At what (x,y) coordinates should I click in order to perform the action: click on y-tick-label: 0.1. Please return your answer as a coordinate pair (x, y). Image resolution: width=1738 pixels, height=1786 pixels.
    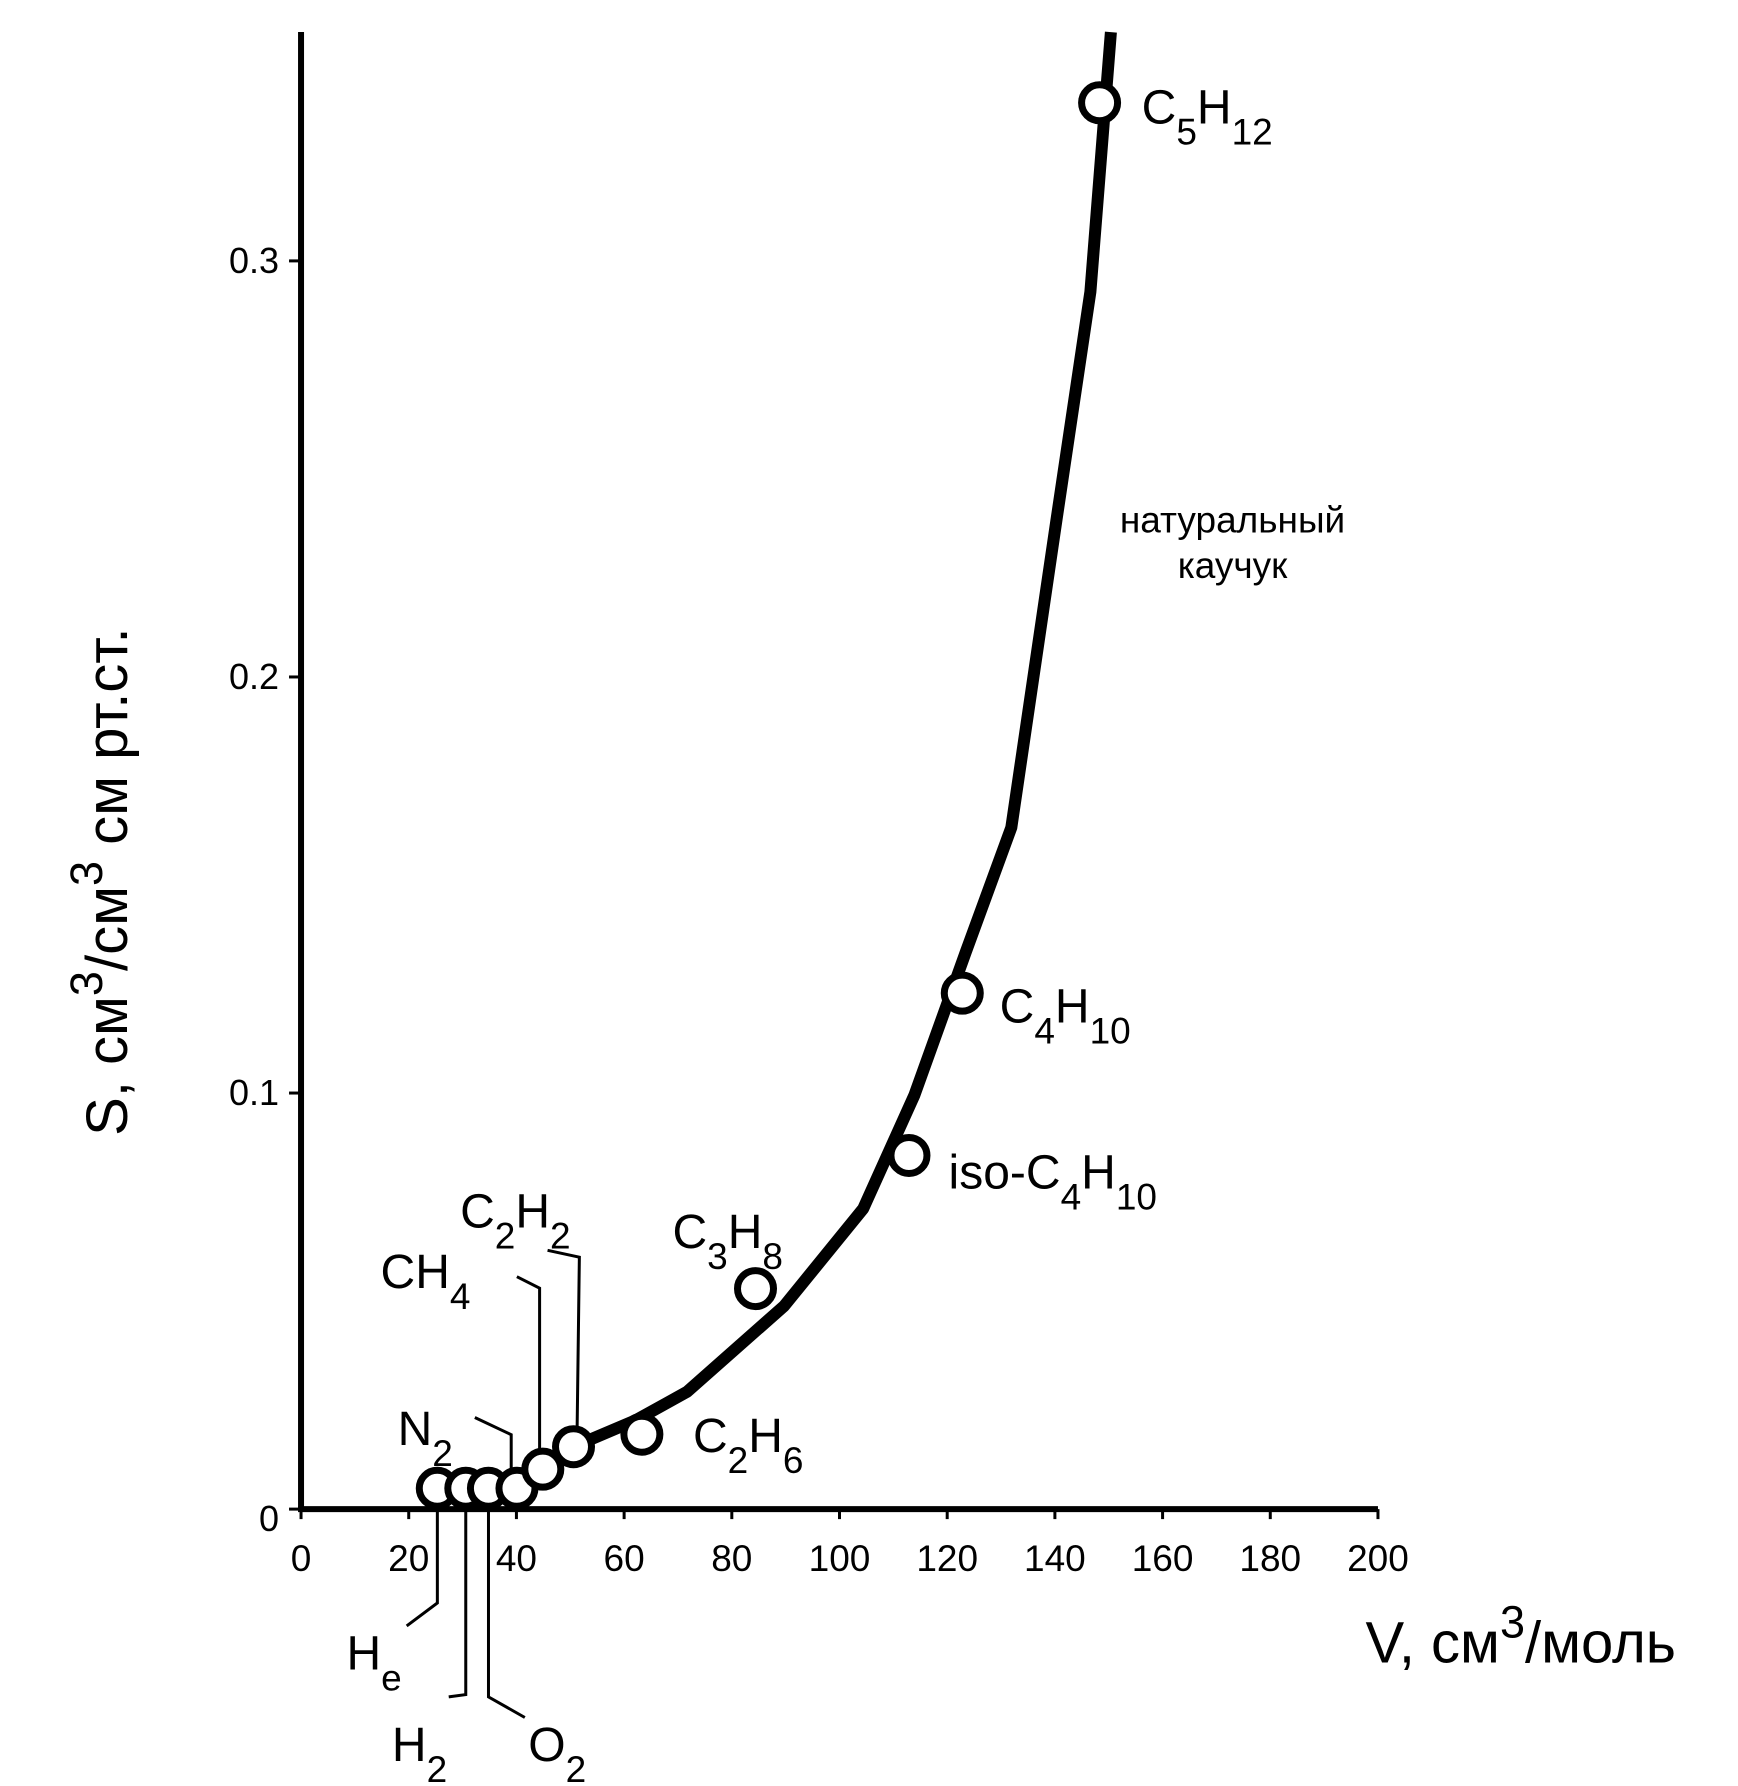
    Looking at the image, I should click on (254, 1092).